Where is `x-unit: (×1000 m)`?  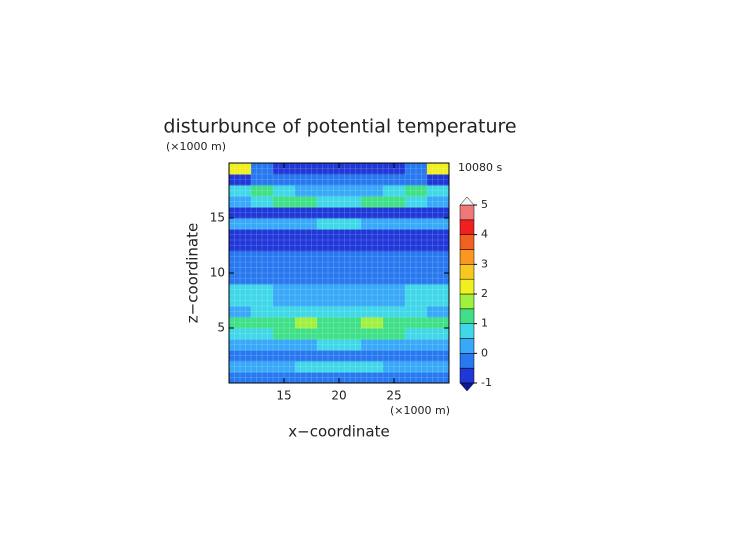
x-unit: (×1000 m) is located at coordinates (420, 410).